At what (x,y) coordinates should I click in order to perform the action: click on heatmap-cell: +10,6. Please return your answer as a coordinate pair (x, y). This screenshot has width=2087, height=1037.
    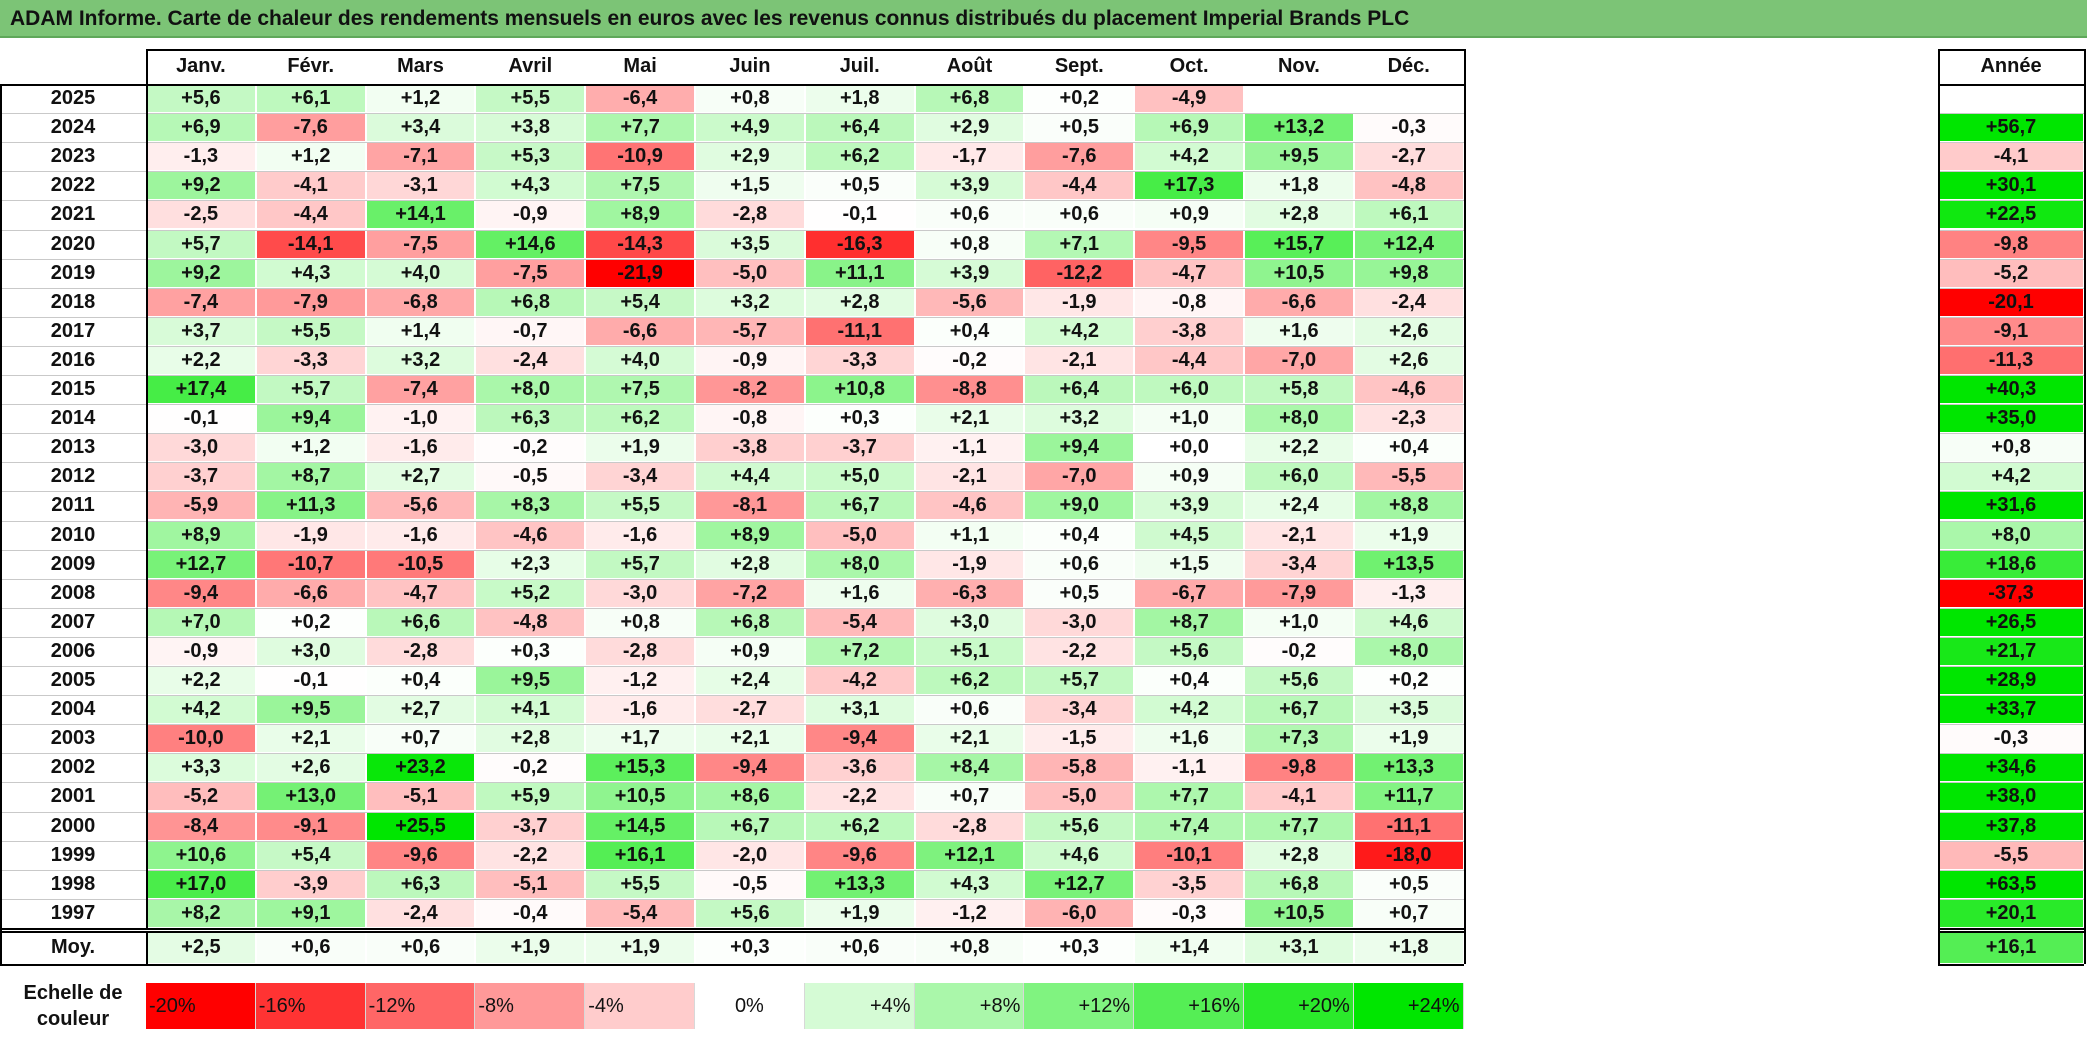
    Looking at the image, I should click on (201, 855).